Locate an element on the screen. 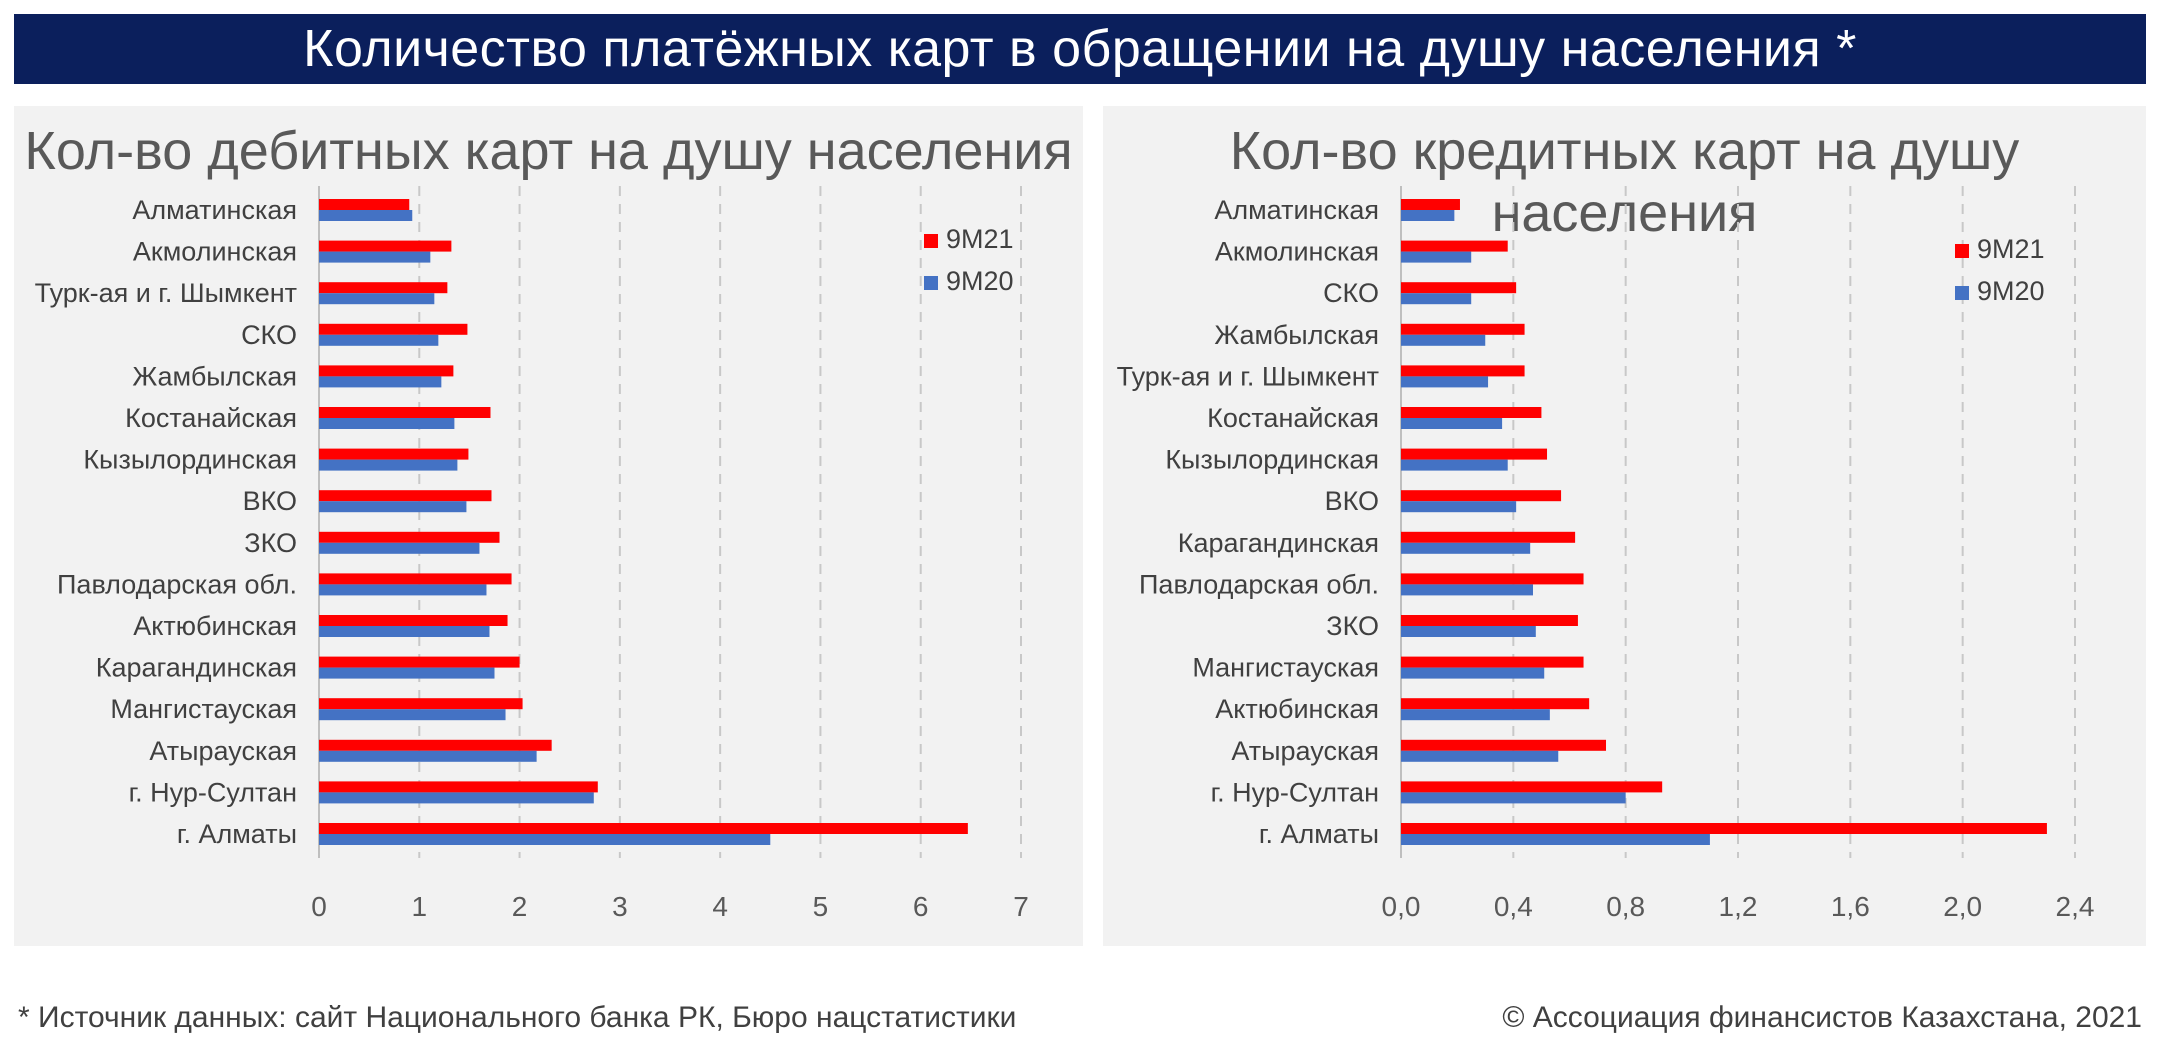  debit-category-label: ЗКО is located at coordinates (270, 543).